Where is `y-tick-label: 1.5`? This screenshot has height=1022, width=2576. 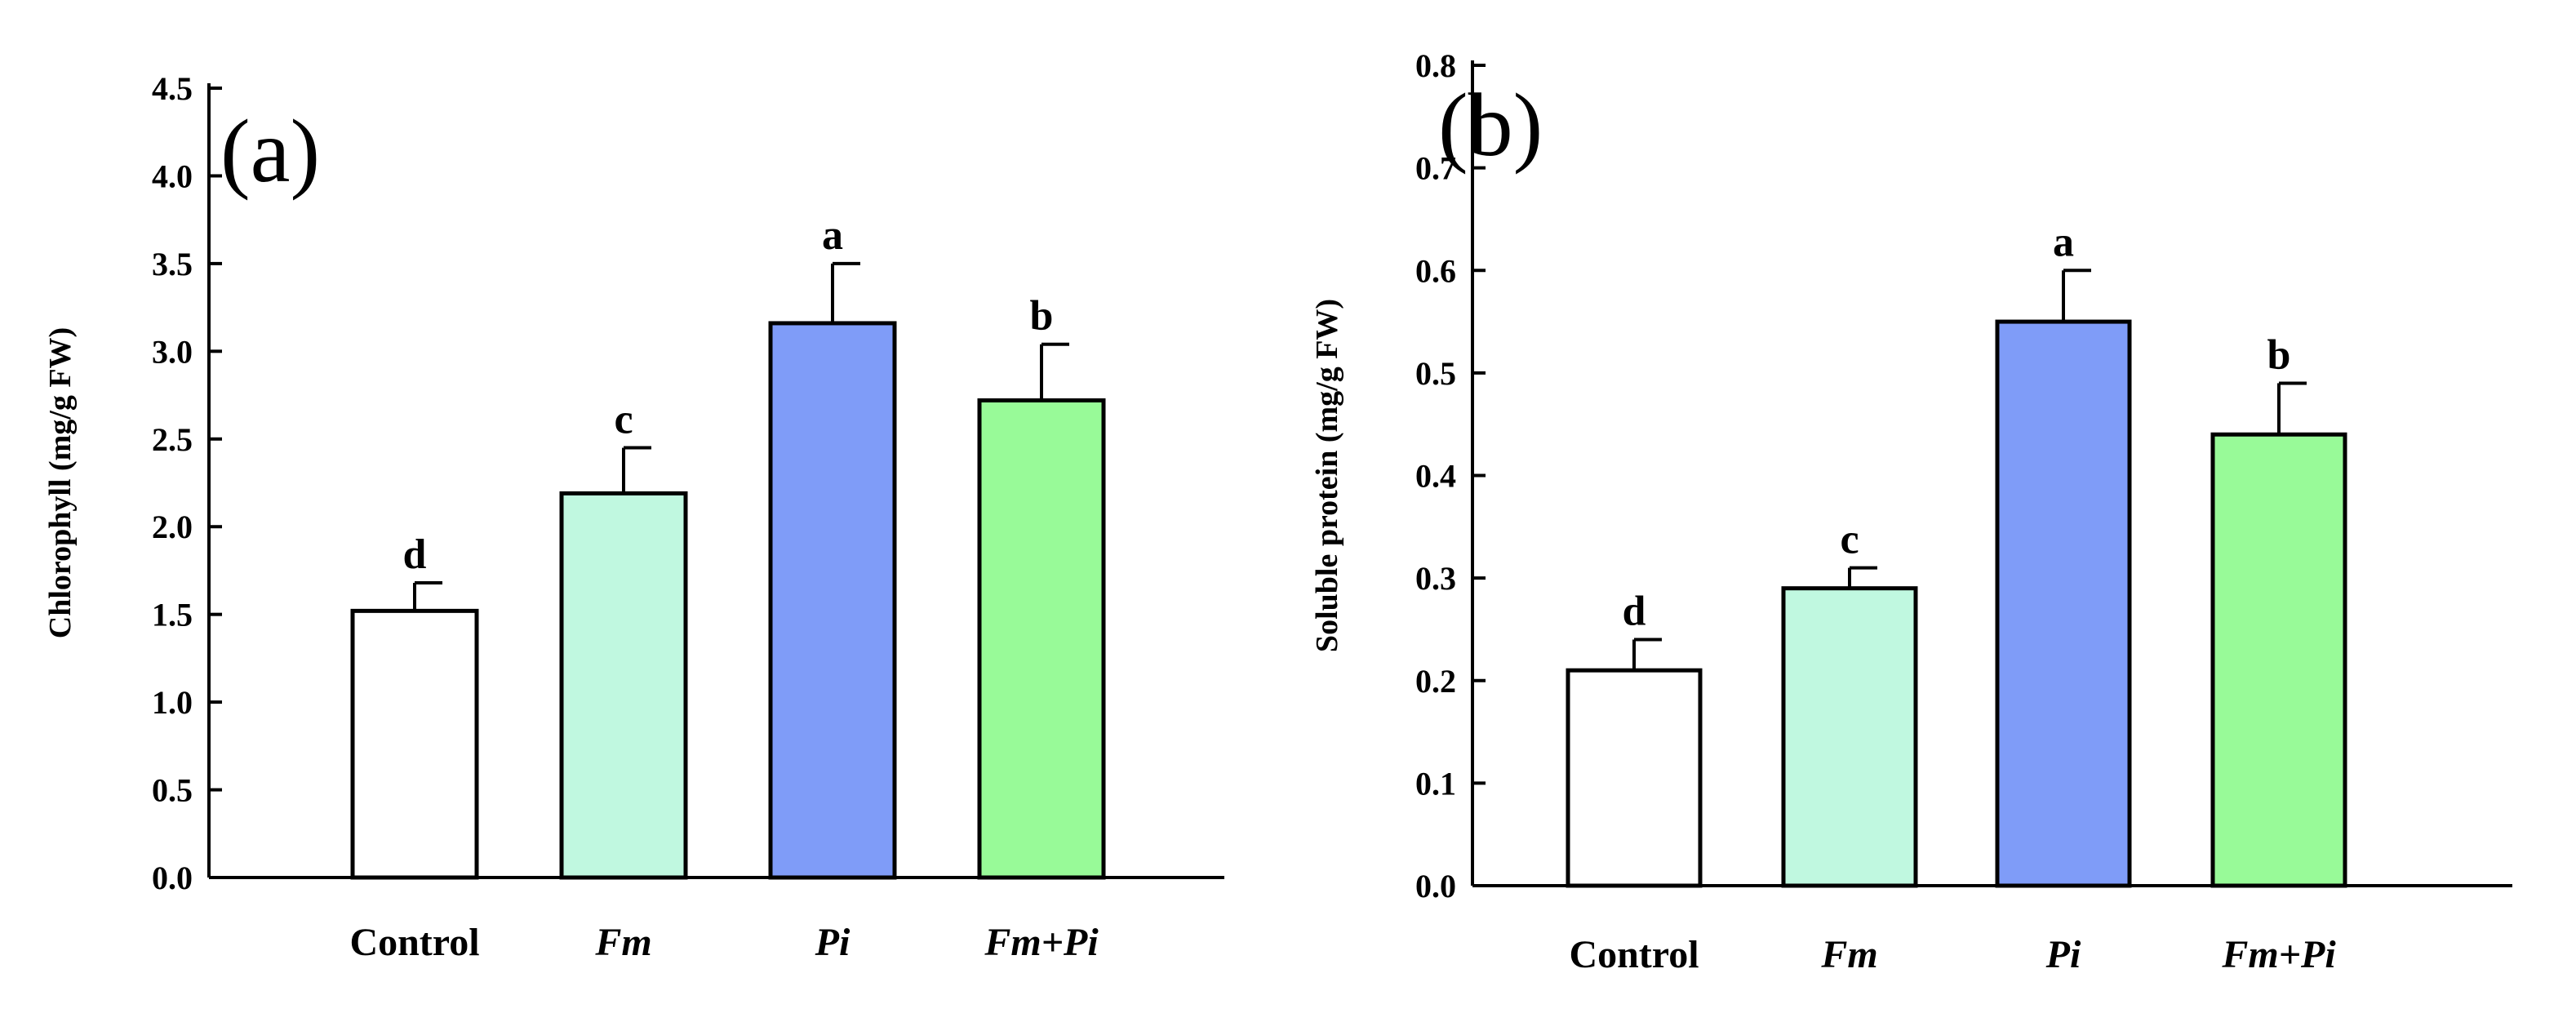 y-tick-label: 1.5 is located at coordinates (172, 615).